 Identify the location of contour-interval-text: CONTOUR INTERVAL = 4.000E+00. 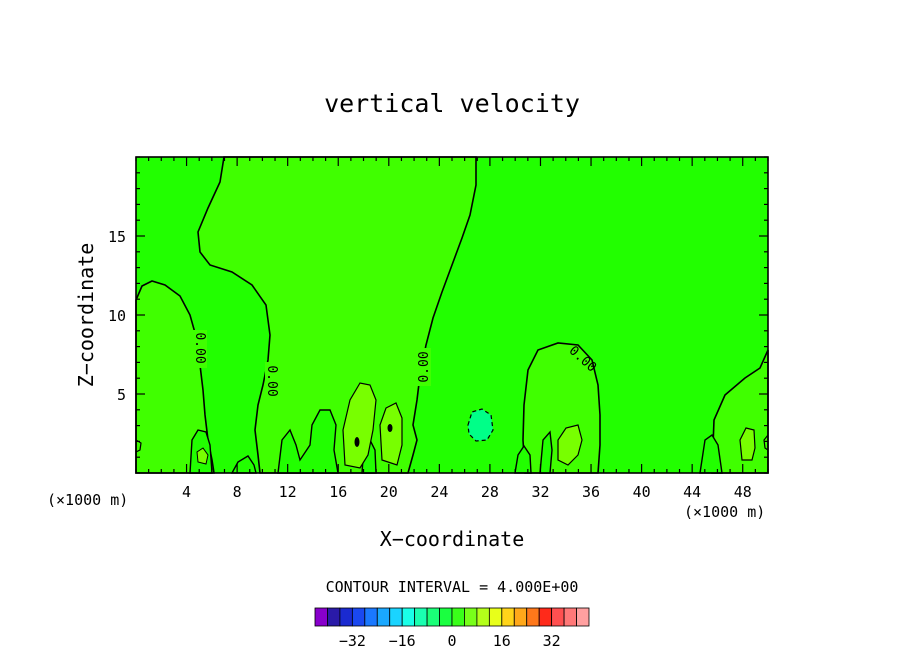
(452, 587).